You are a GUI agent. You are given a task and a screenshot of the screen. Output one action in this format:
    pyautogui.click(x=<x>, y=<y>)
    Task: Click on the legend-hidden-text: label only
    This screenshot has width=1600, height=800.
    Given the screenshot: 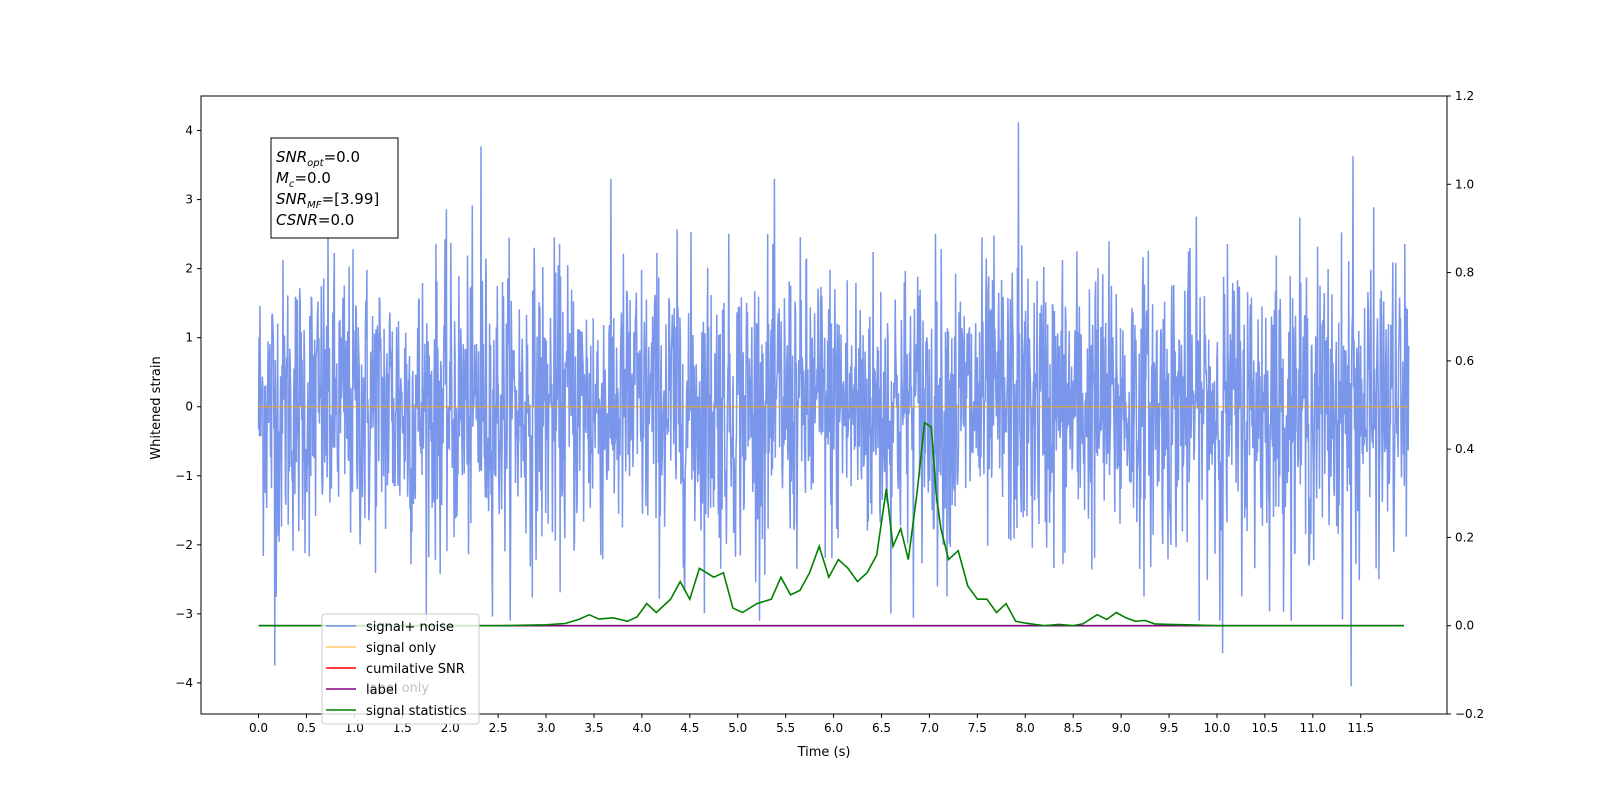 What is the action you would take?
    pyautogui.click(x=397, y=688)
    